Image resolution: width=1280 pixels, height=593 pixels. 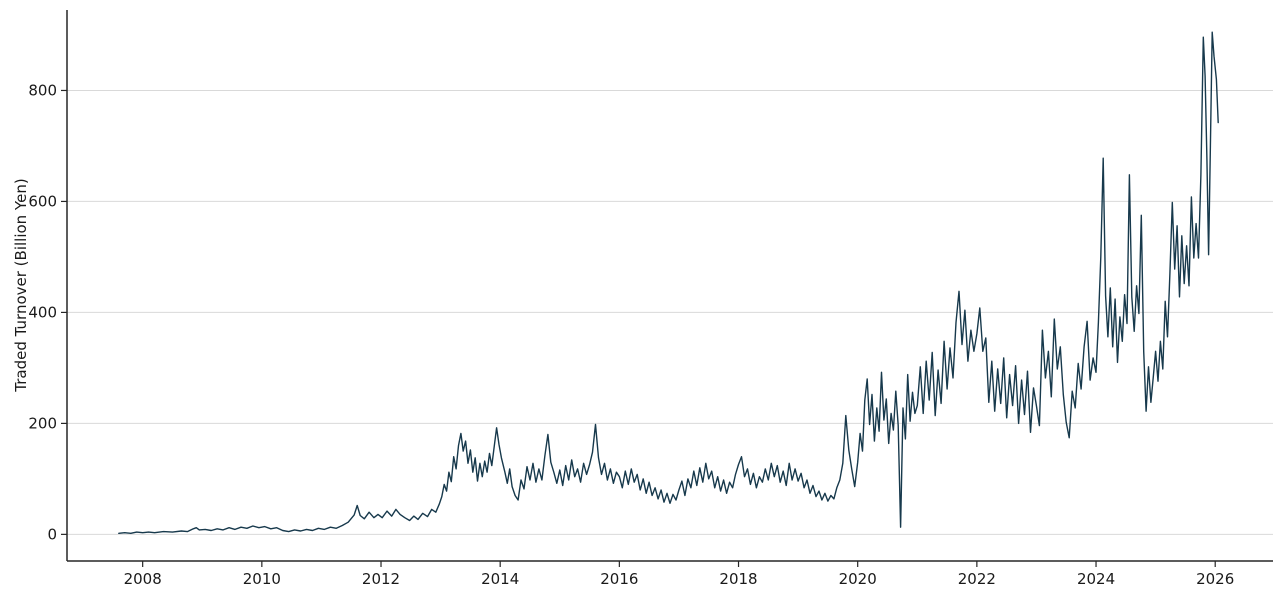 I want to click on x-tick-label: 2016, so click(x=619, y=579).